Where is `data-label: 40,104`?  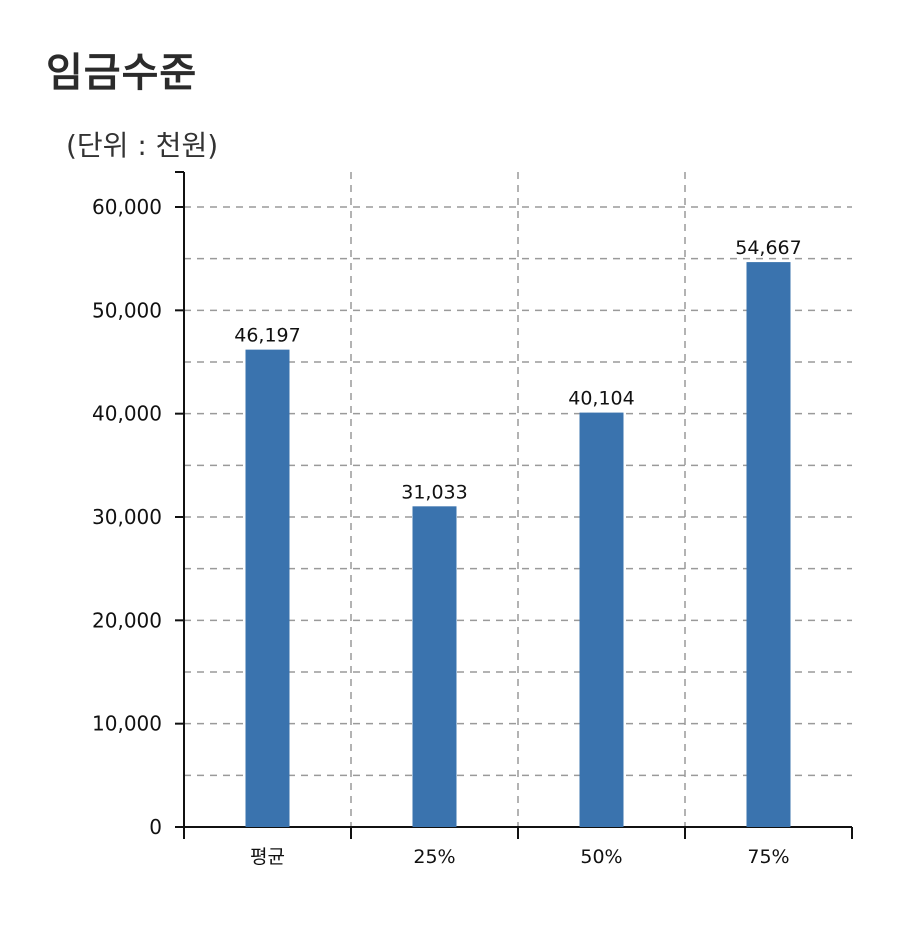
data-label: 40,104 is located at coordinates (601, 399).